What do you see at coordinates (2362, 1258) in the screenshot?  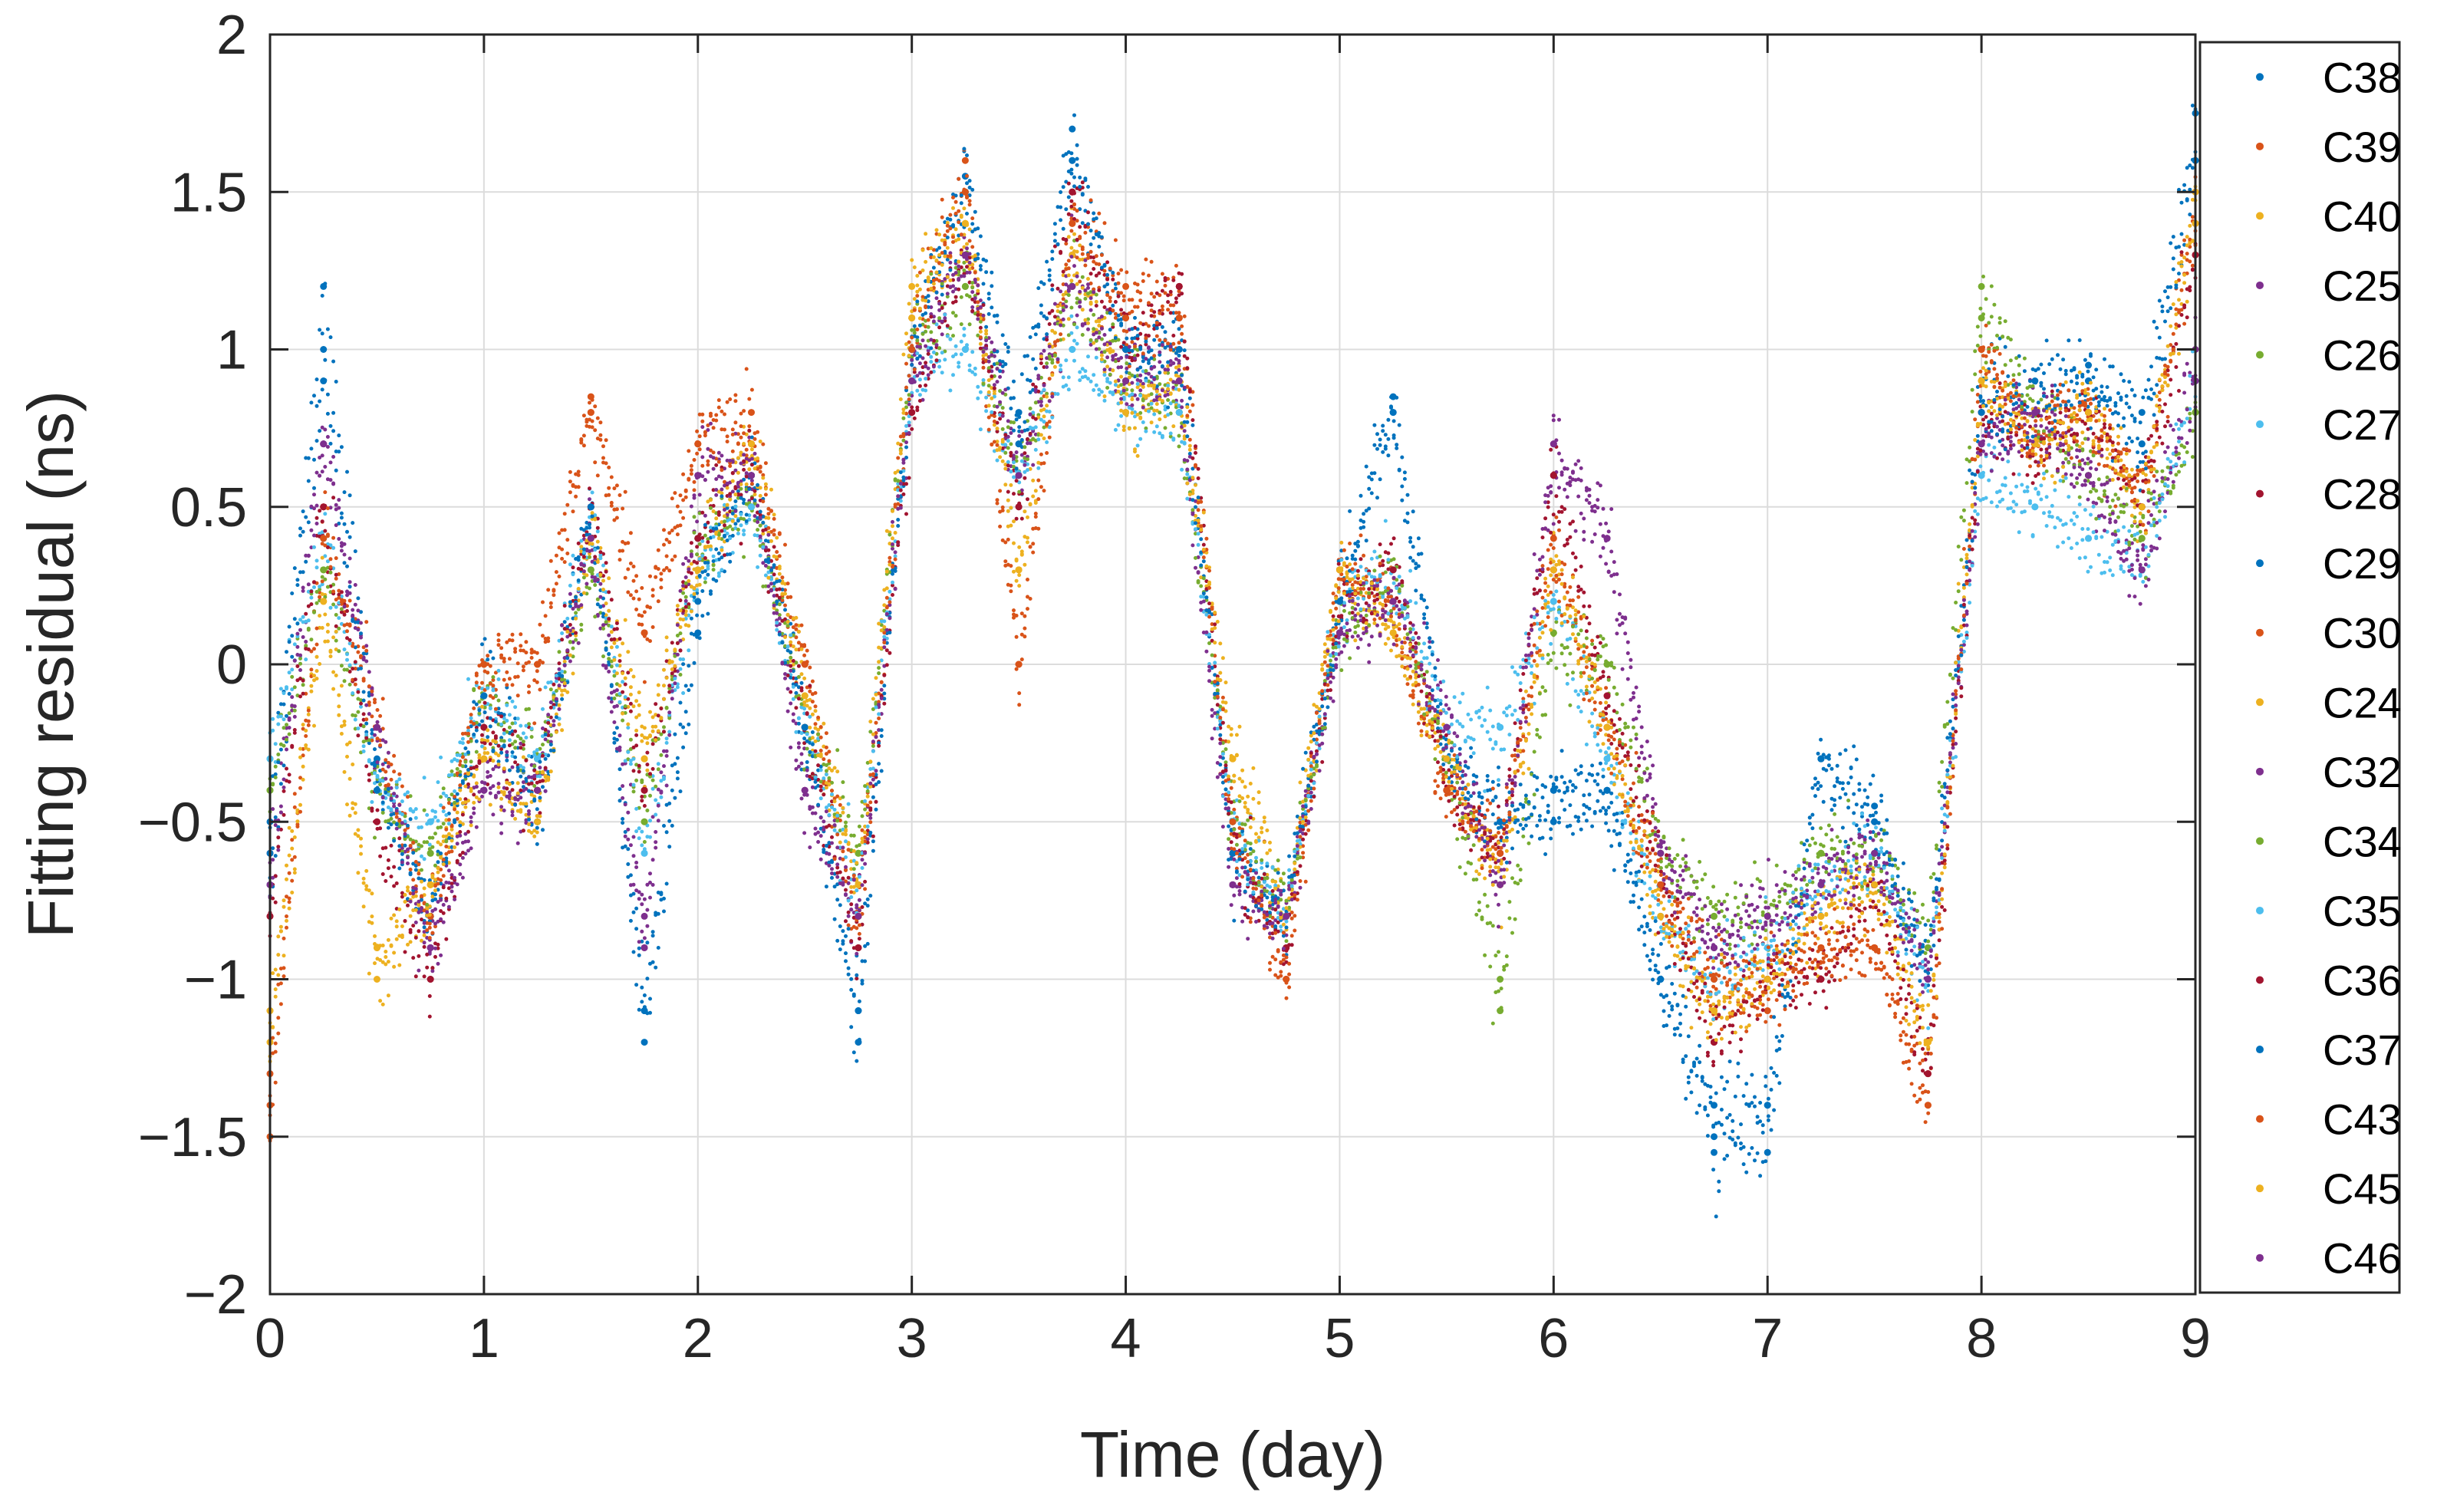 I see `legend-label: C46` at bounding box center [2362, 1258].